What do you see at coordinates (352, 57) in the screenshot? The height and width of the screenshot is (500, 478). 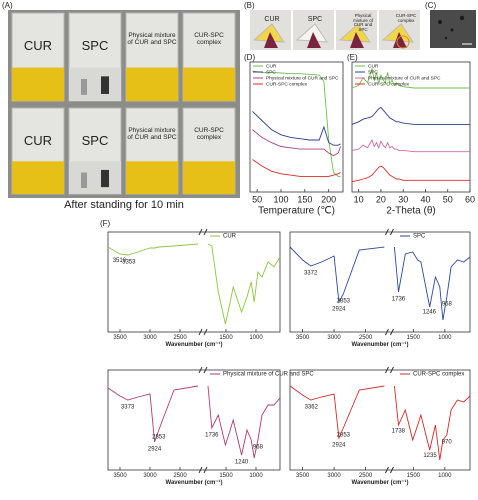 I see `panel-label: (E)` at bounding box center [352, 57].